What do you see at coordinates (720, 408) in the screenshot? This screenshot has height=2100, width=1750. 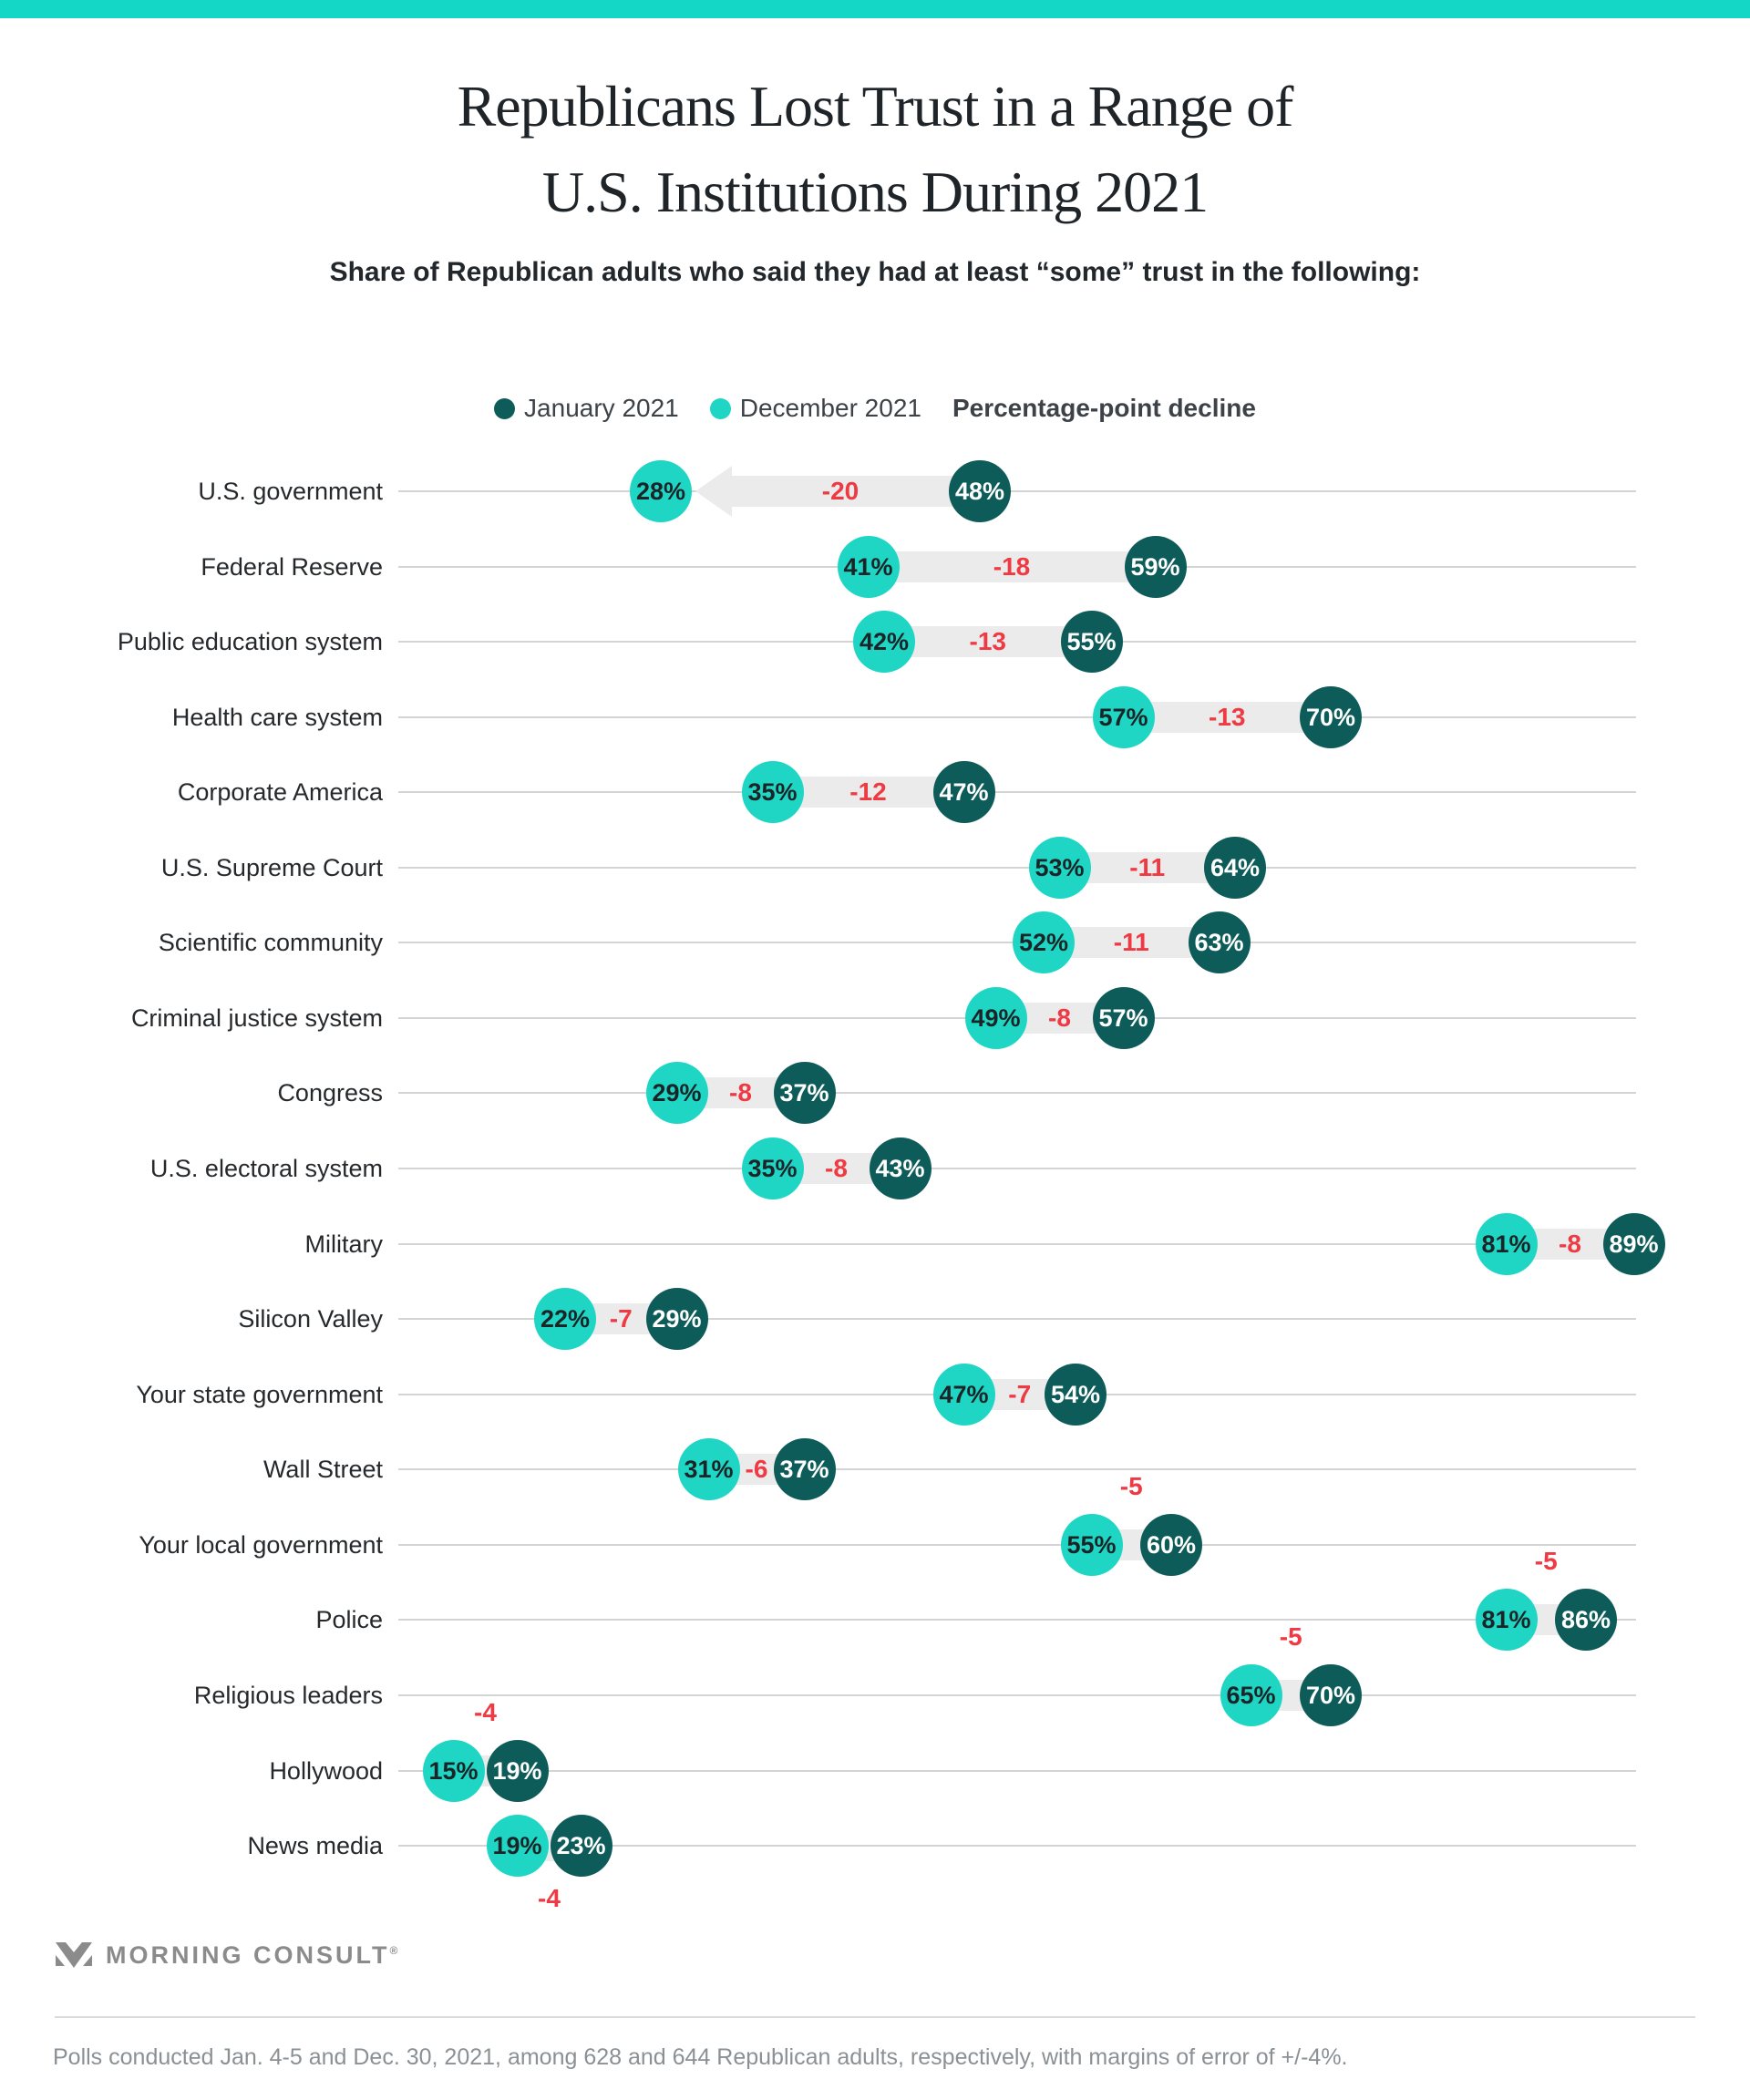 I see `december-2021-legend-dot-icon` at bounding box center [720, 408].